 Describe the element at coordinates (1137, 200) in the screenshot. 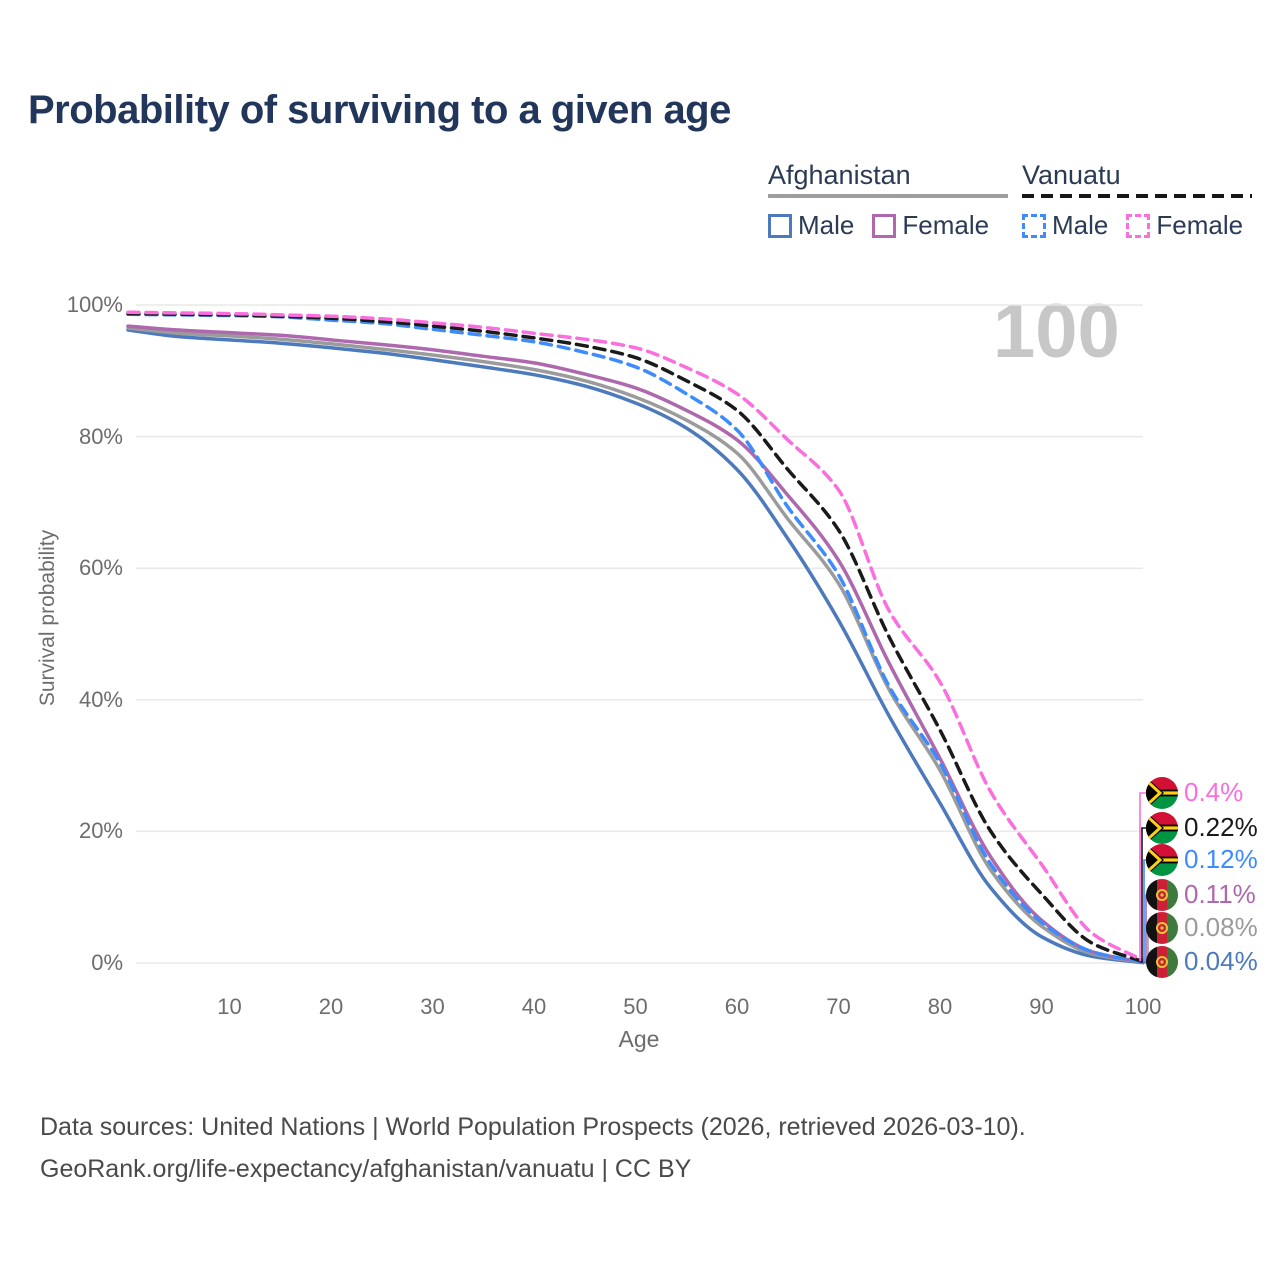

I see `legend-group-vanuatu: Vanuatu Male Female` at that location.